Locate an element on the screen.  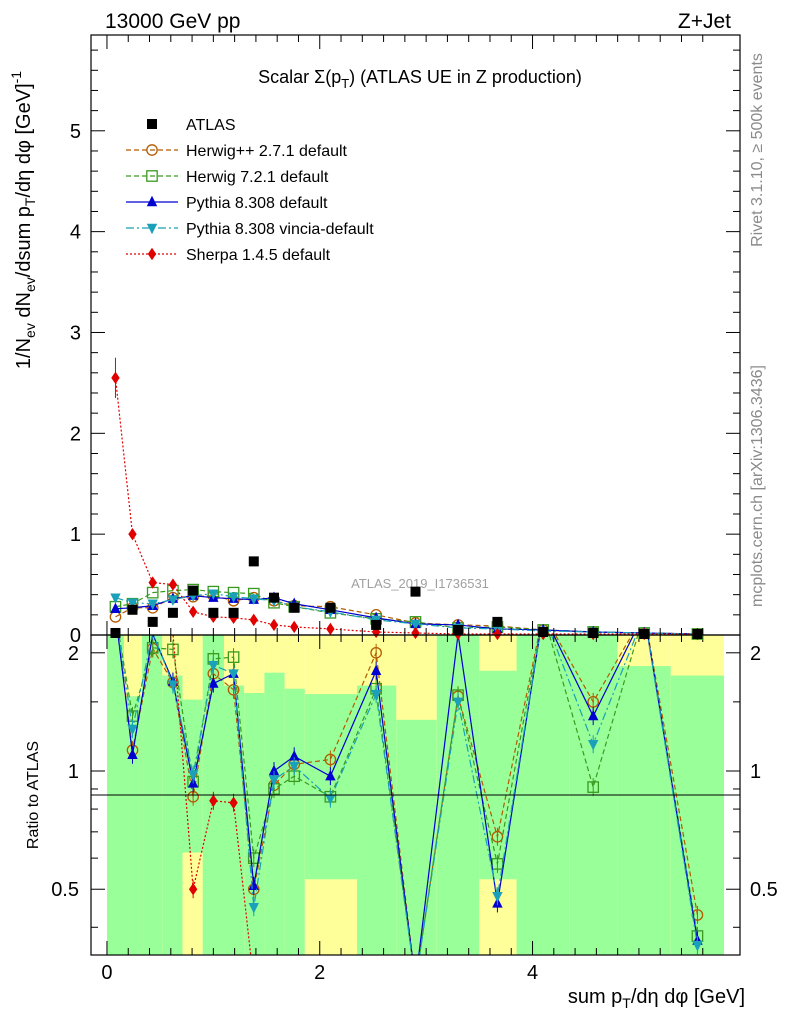
ratio-tick-label-left: 0.5 is located at coordinates (65, 890).